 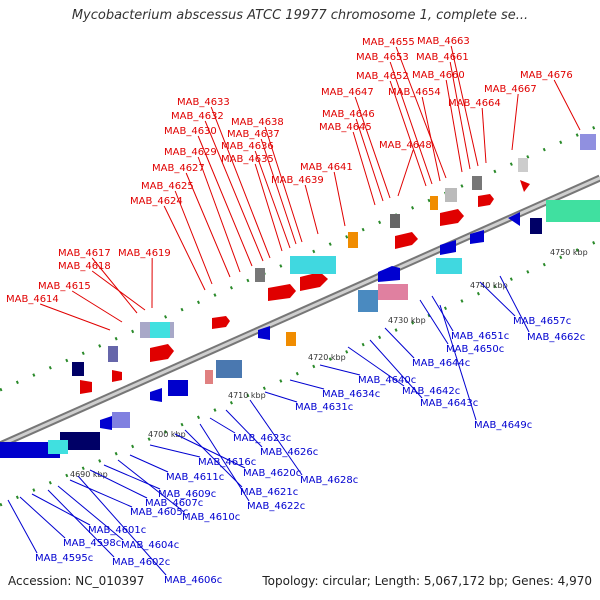 What do you see at coordinates (150, 545) in the screenshot?
I see `gene-label-reverse: MAB_4604c` at bounding box center [150, 545].